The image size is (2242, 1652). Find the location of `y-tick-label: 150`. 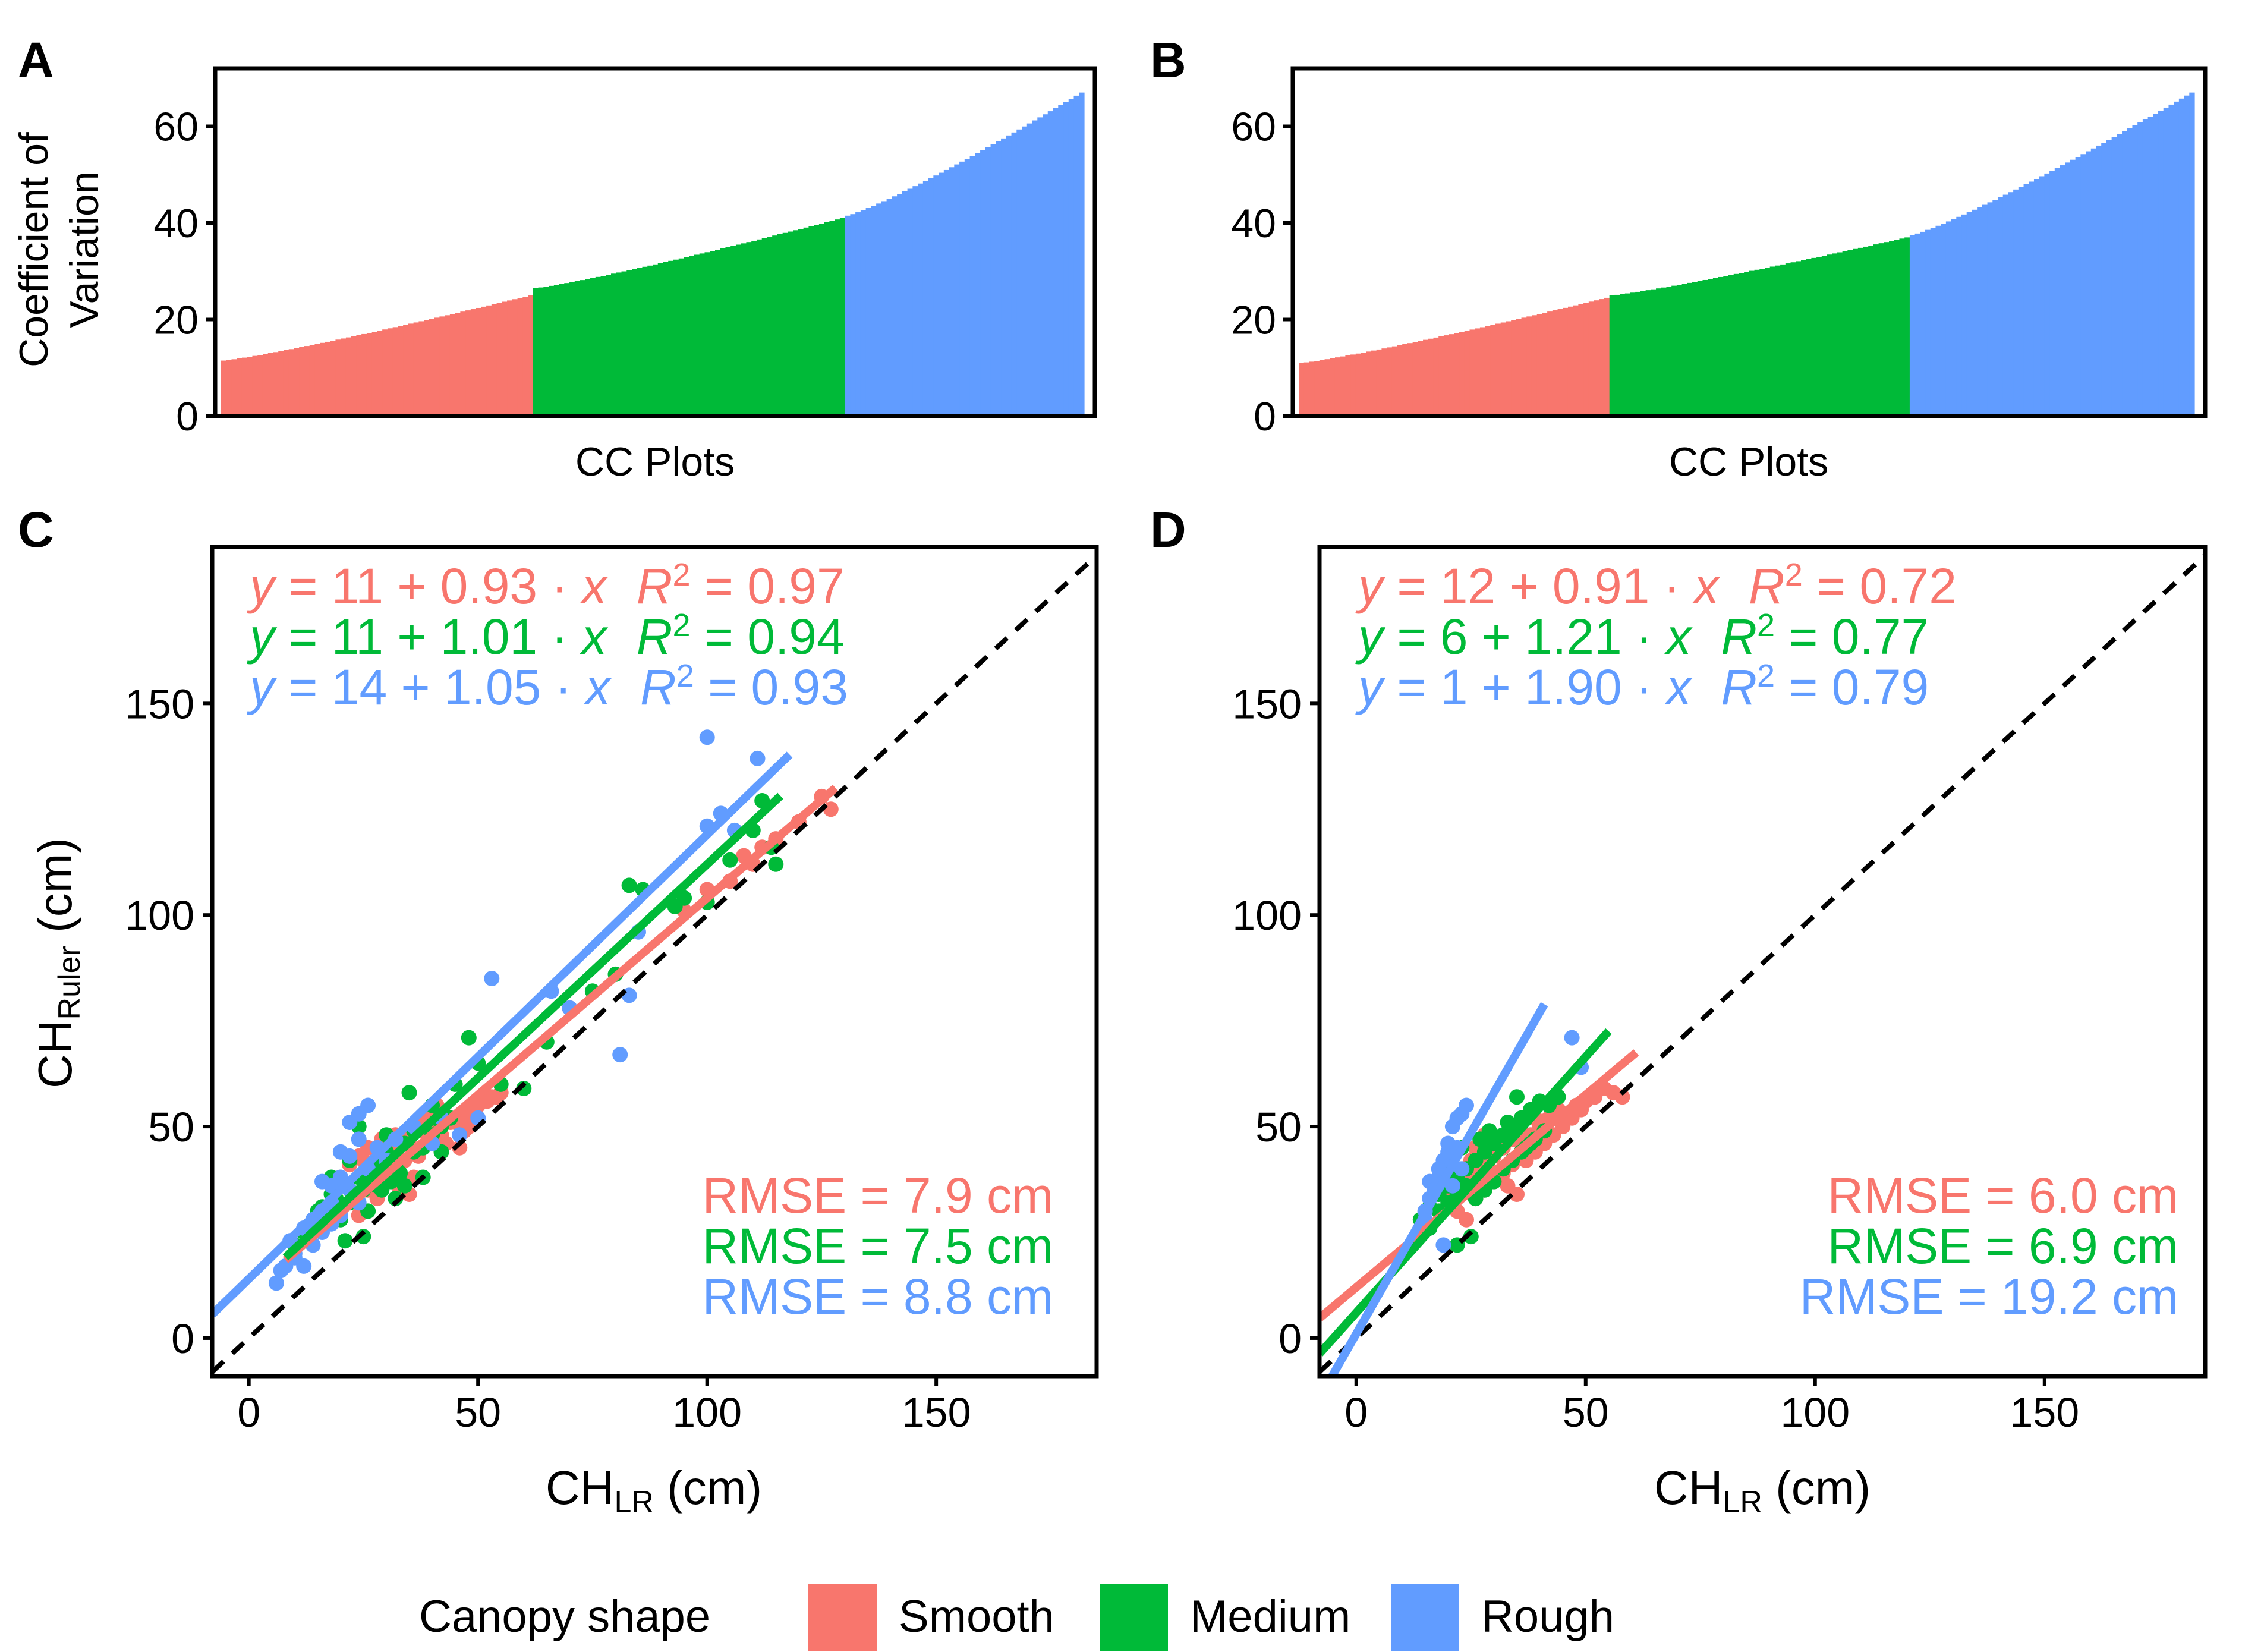

y-tick-label: 150 is located at coordinates (1267, 704).